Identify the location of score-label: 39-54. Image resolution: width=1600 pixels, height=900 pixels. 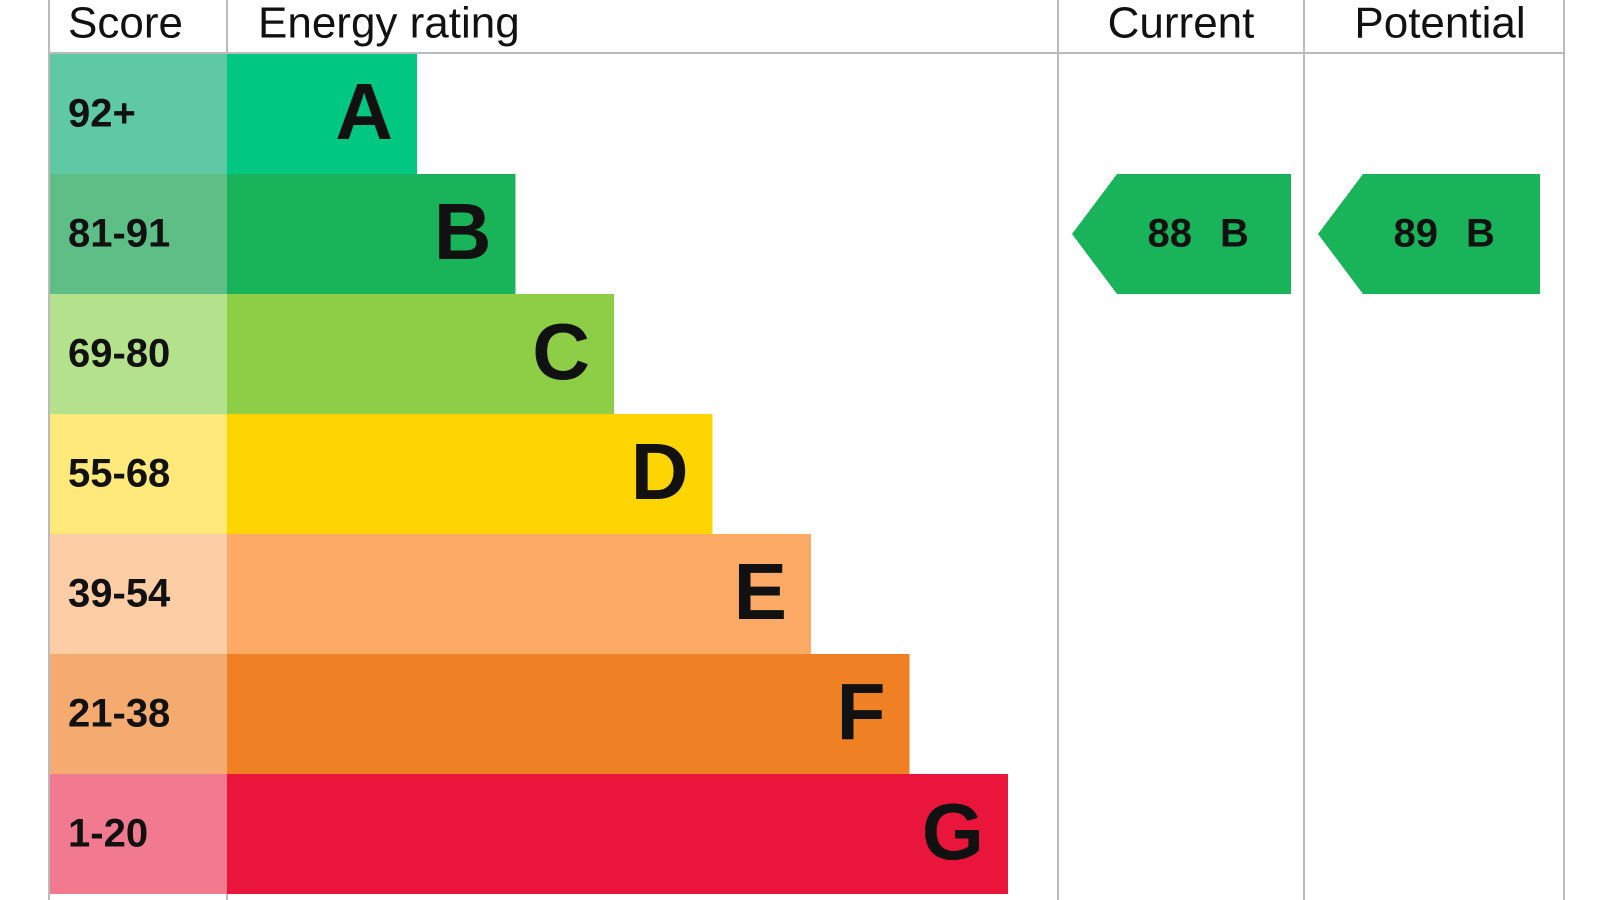
(119, 594).